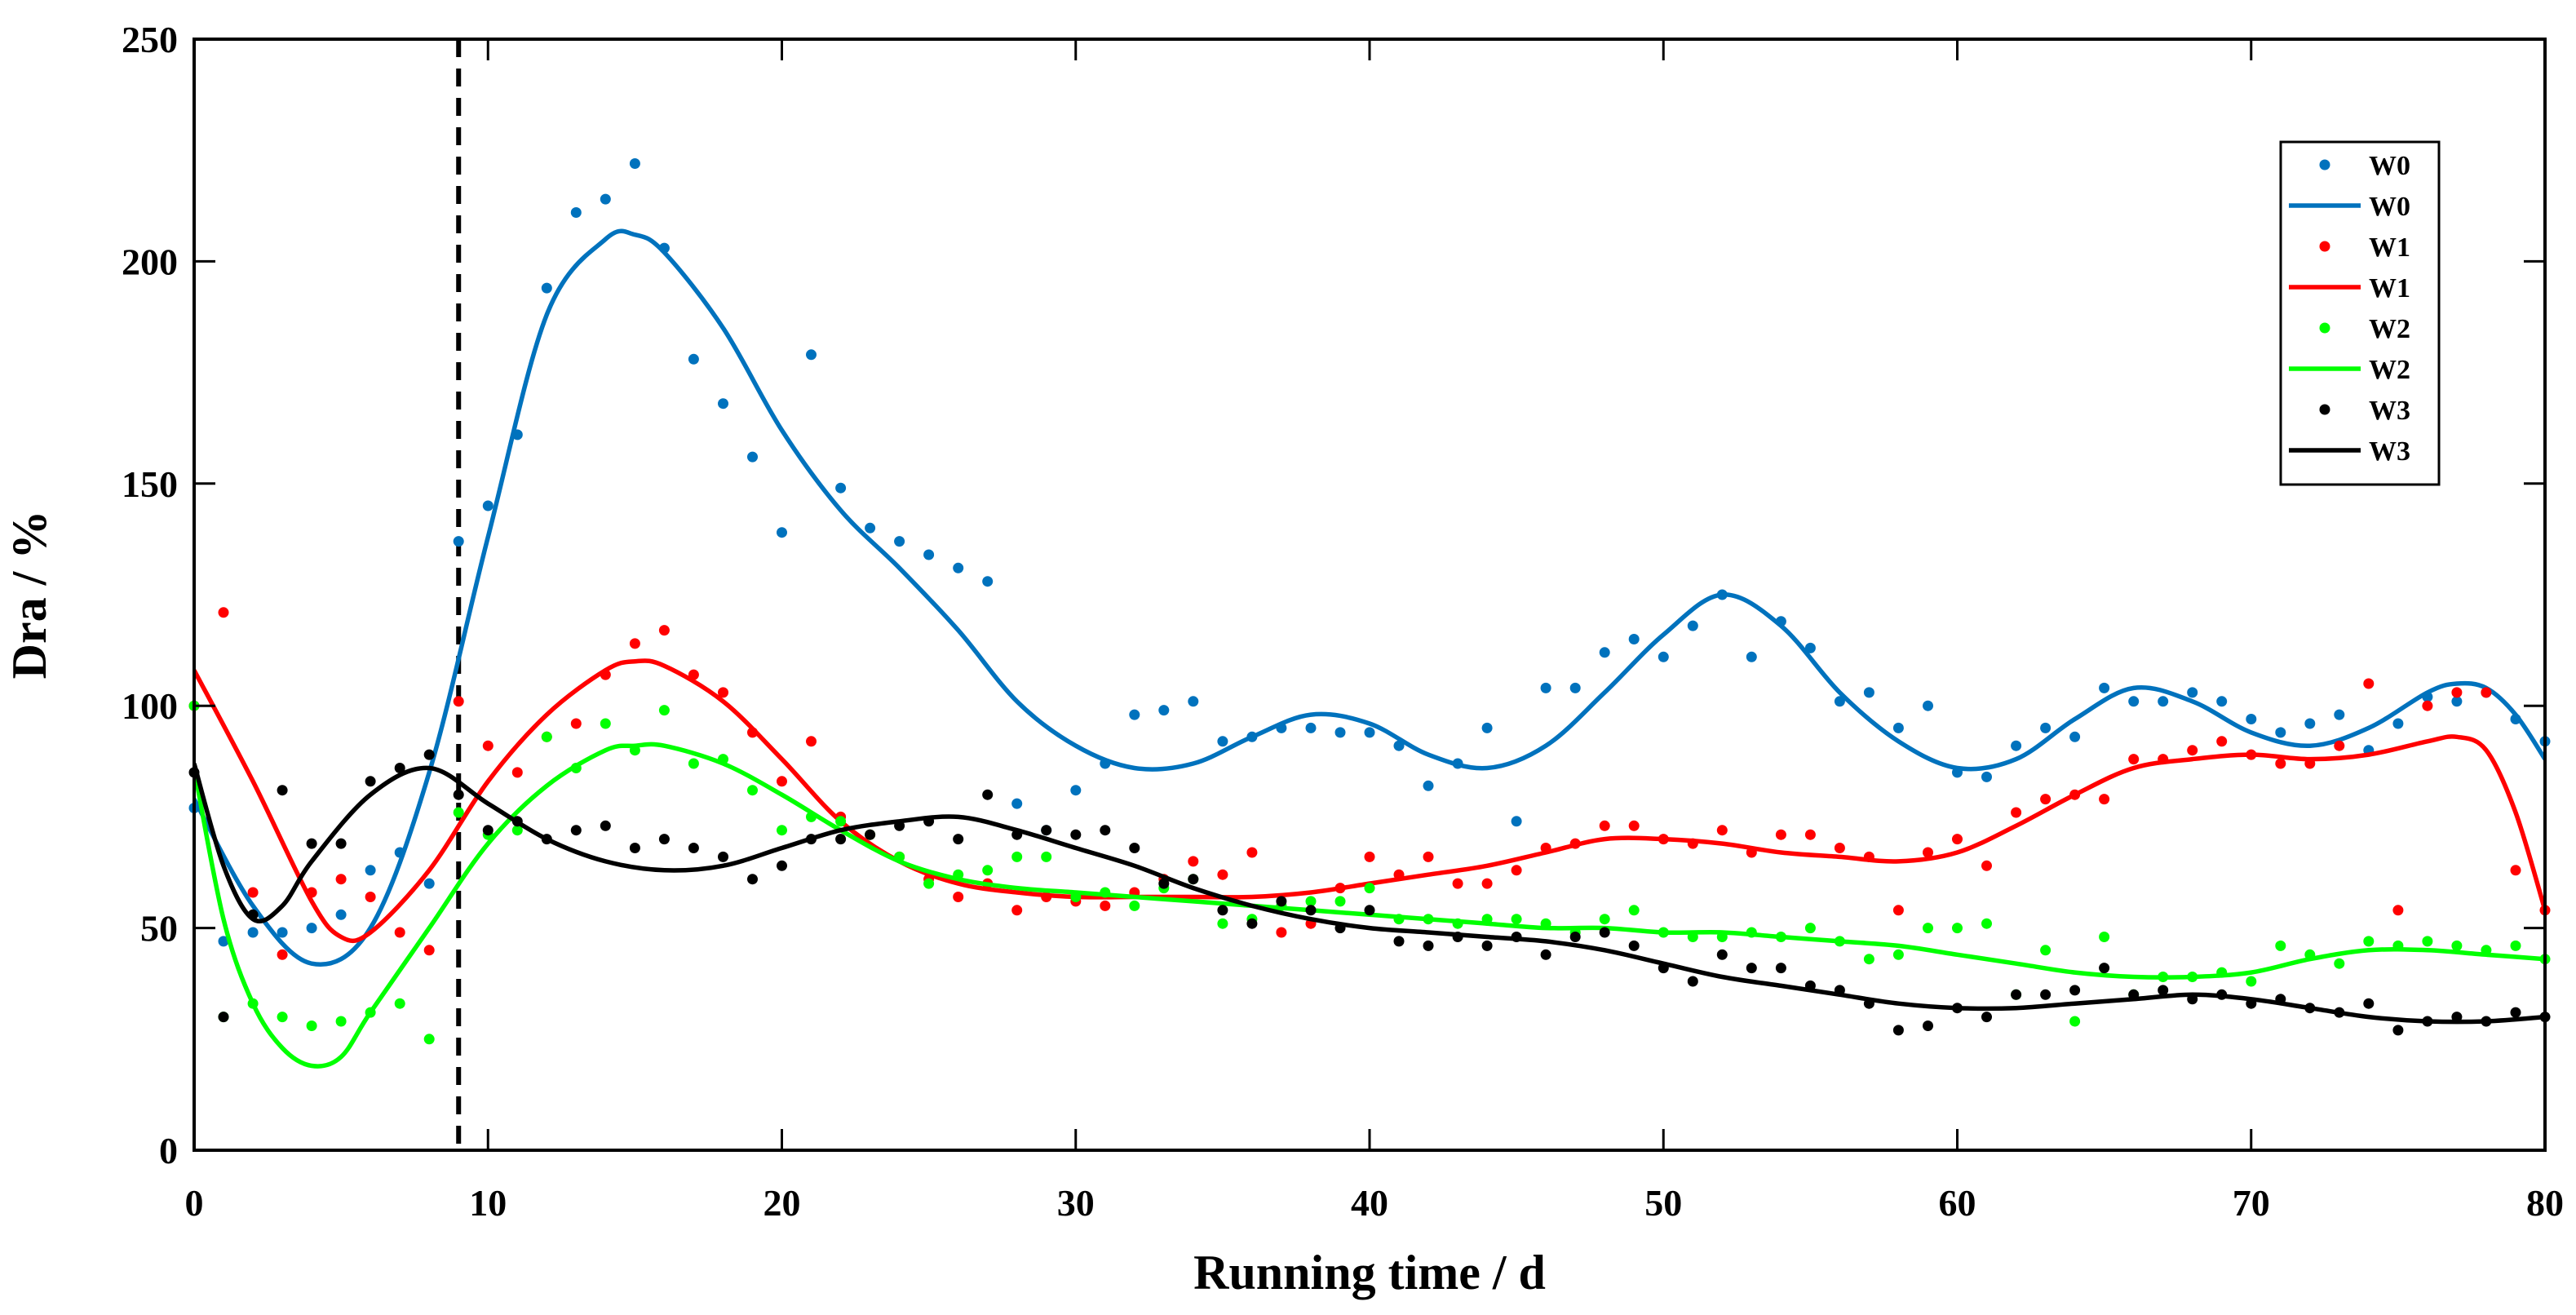 The width and height of the screenshot is (2576, 1315). I want to click on y-axis-label: Dra / %, so click(29, 595).